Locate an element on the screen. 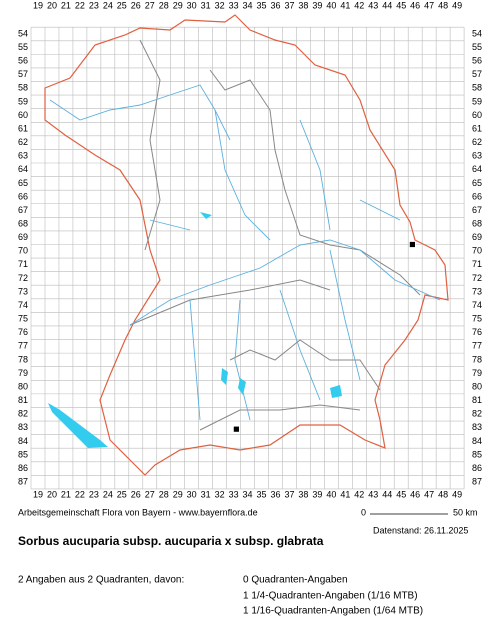 Image resolution: width=500 pixels, height=625 pixels. y-label: 87 is located at coordinates (477, 482).